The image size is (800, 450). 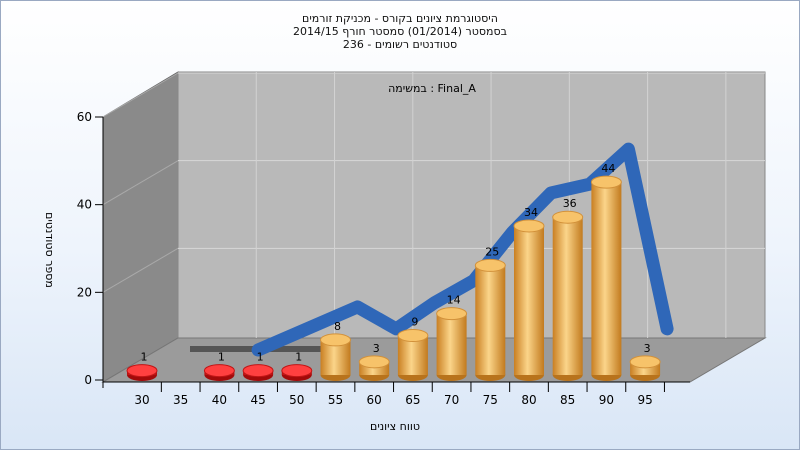 What do you see at coordinates (567, 400) in the screenshot?
I see `x-tick-label: 85` at bounding box center [567, 400].